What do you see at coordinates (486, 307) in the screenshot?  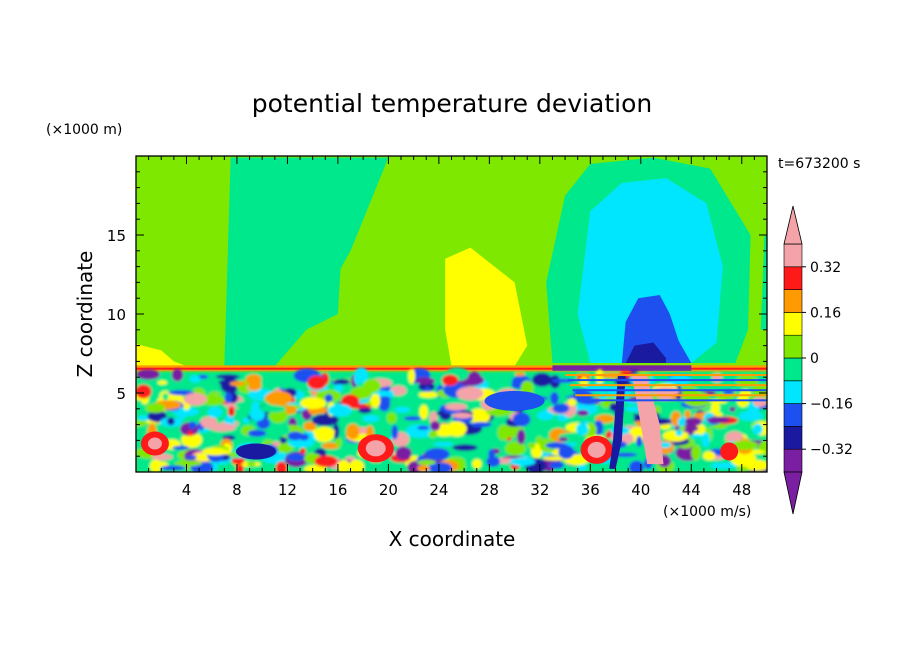 I see `warm-column` at bounding box center [486, 307].